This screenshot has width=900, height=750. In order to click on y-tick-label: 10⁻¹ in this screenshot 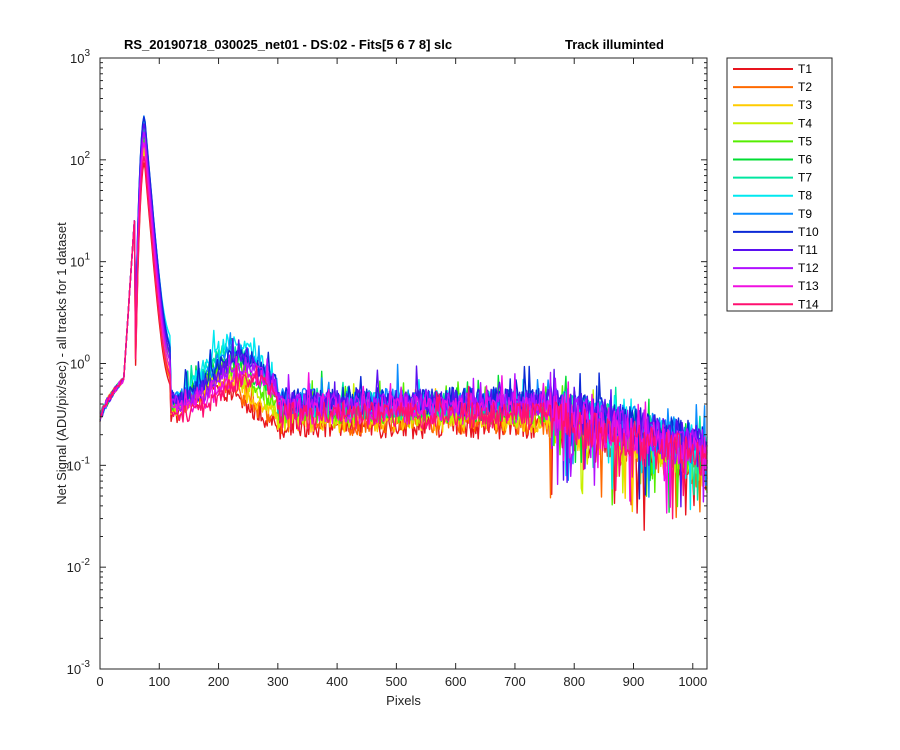, I will do `click(79, 464)`.